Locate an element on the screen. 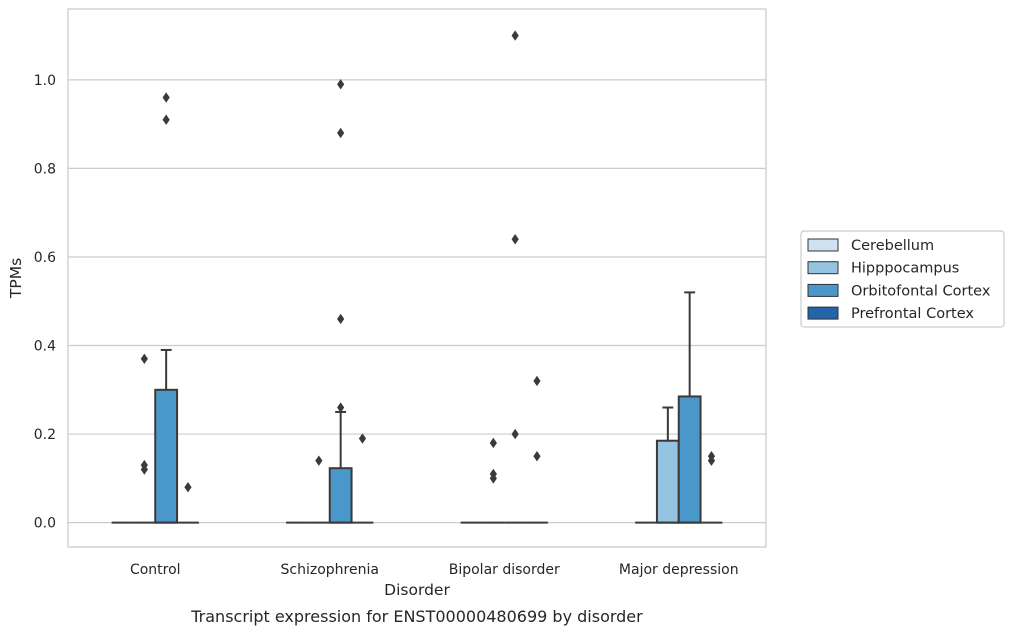 The width and height of the screenshot is (1014, 634). x-axis-label: Disorder is located at coordinates (417, 590).